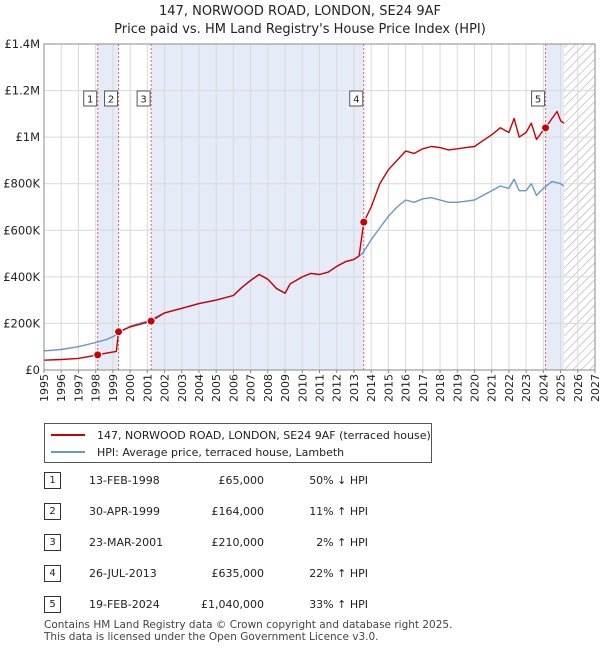 This screenshot has height=650, width=600. I want to click on x-tick-label: 2013, so click(354, 388).